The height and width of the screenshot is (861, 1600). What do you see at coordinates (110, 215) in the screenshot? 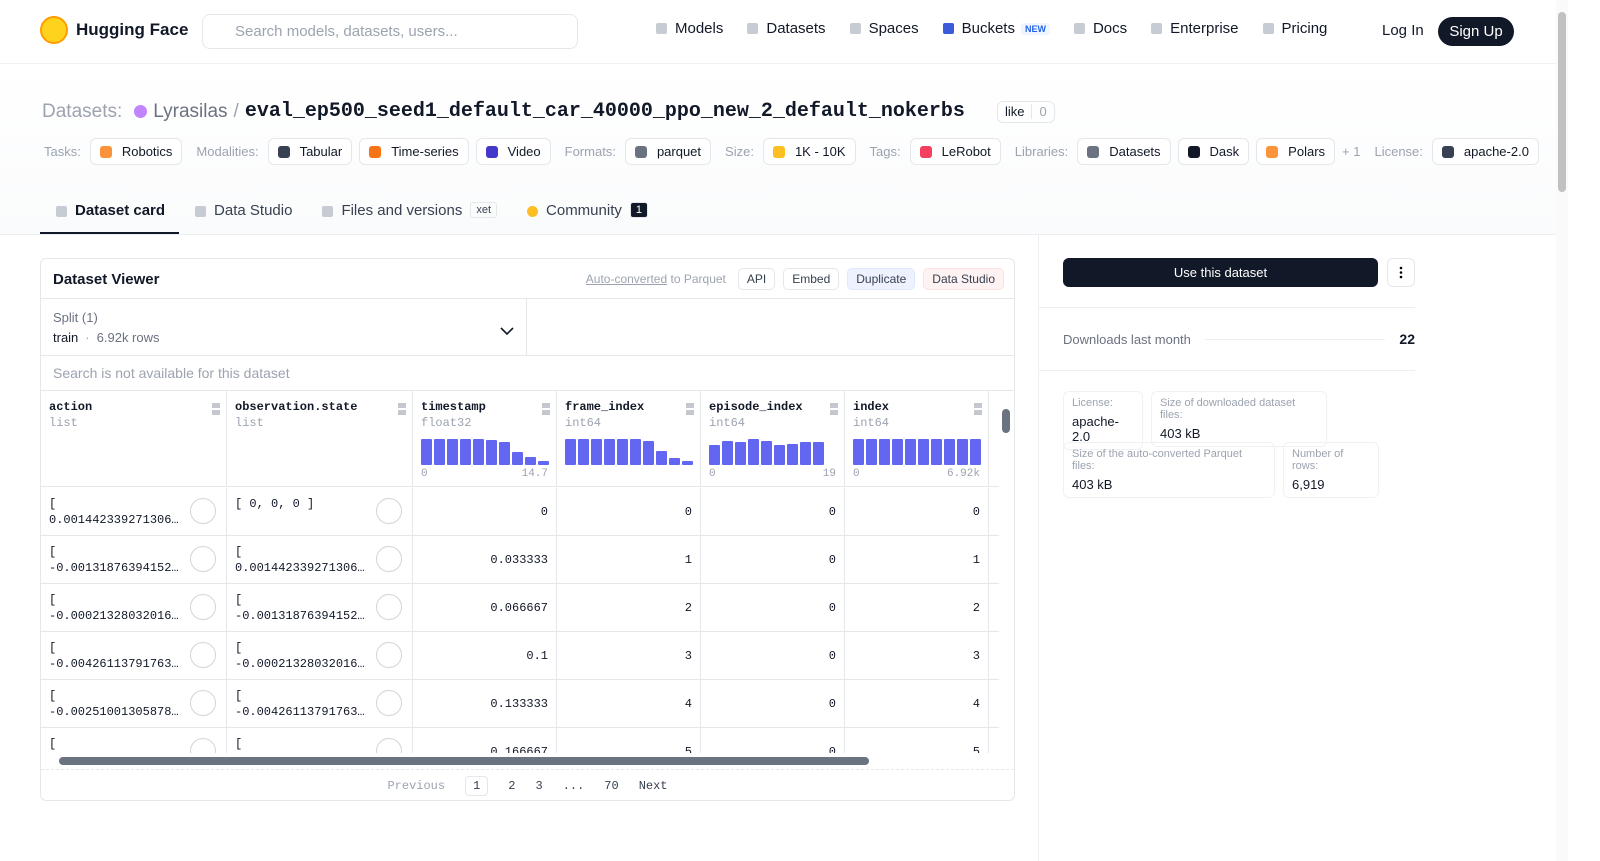
I see `tab: Dataset card` at bounding box center [110, 215].